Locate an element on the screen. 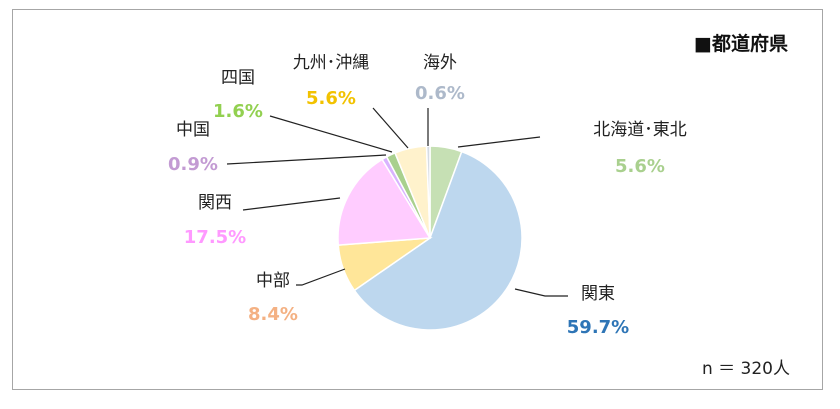  pie-slices is located at coordinates (430, 238).